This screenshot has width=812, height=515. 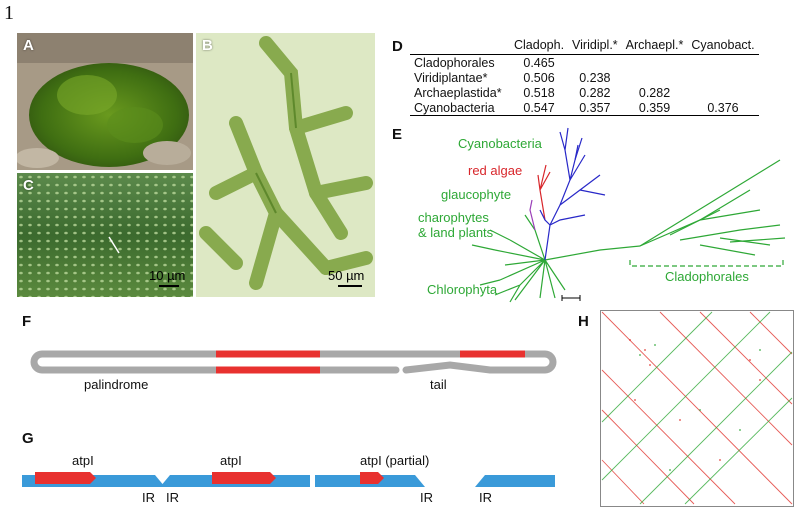 What do you see at coordinates (346, 275) in the screenshot?
I see `panel-b-scale-label: 50 µm` at bounding box center [346, 275].